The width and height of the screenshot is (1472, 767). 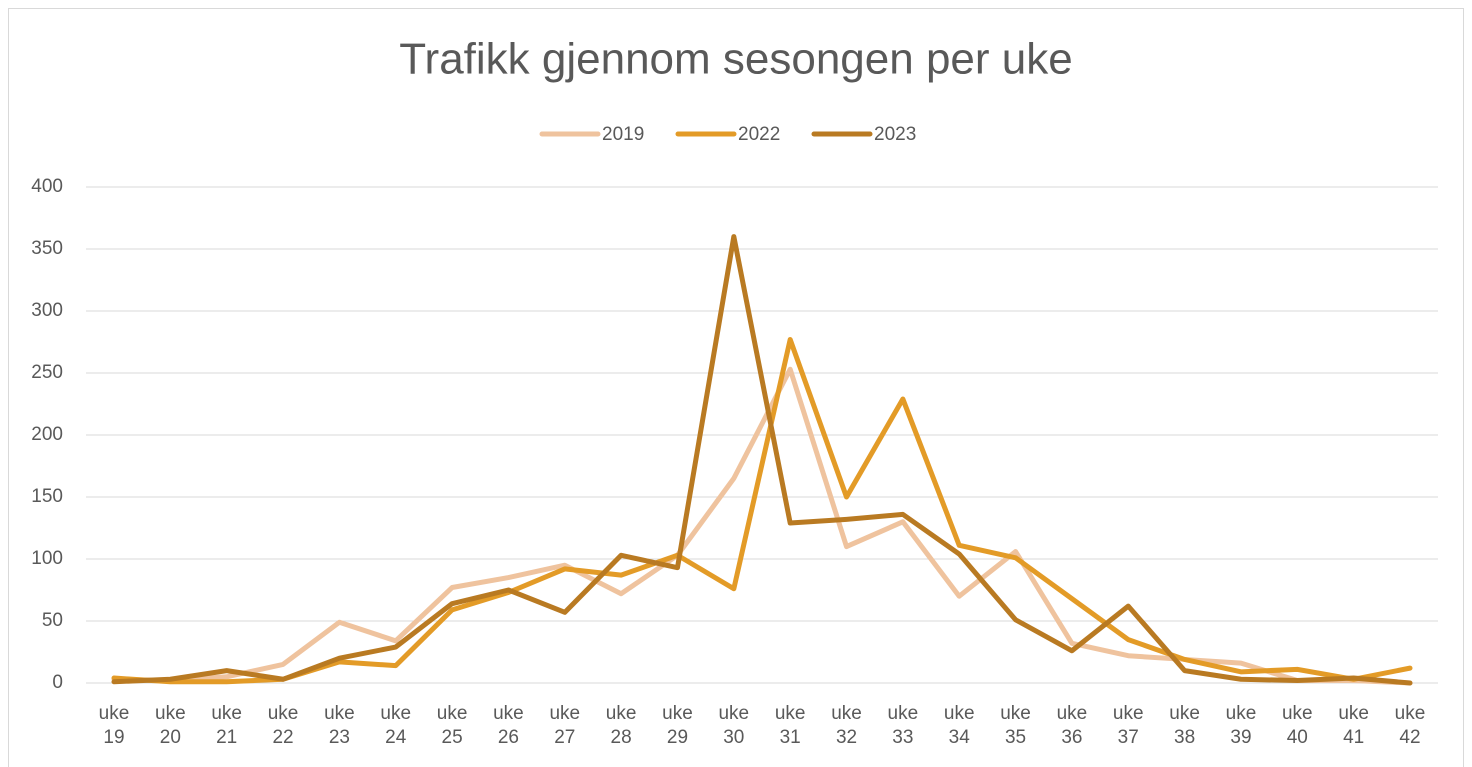 I want to click on x-tick-label: uke 33, so click(x=903, y=725).